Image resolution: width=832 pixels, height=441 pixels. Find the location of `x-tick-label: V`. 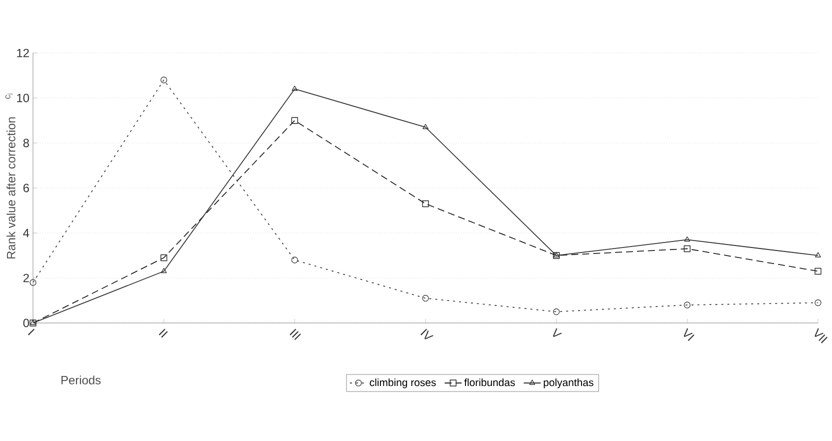

x-tick-label: V is located at coordinates (557, 332).